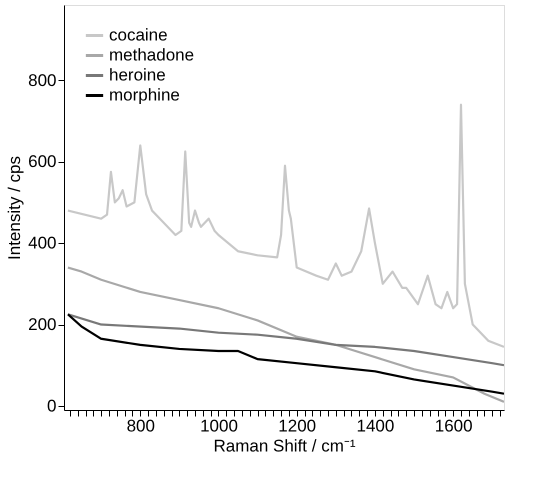 The image size is (538, 495). What do you see at coordinates (14, 208) in the screenshot?
I see `y-axis-title: Intensity / cps` at bounding box center [14, 208].